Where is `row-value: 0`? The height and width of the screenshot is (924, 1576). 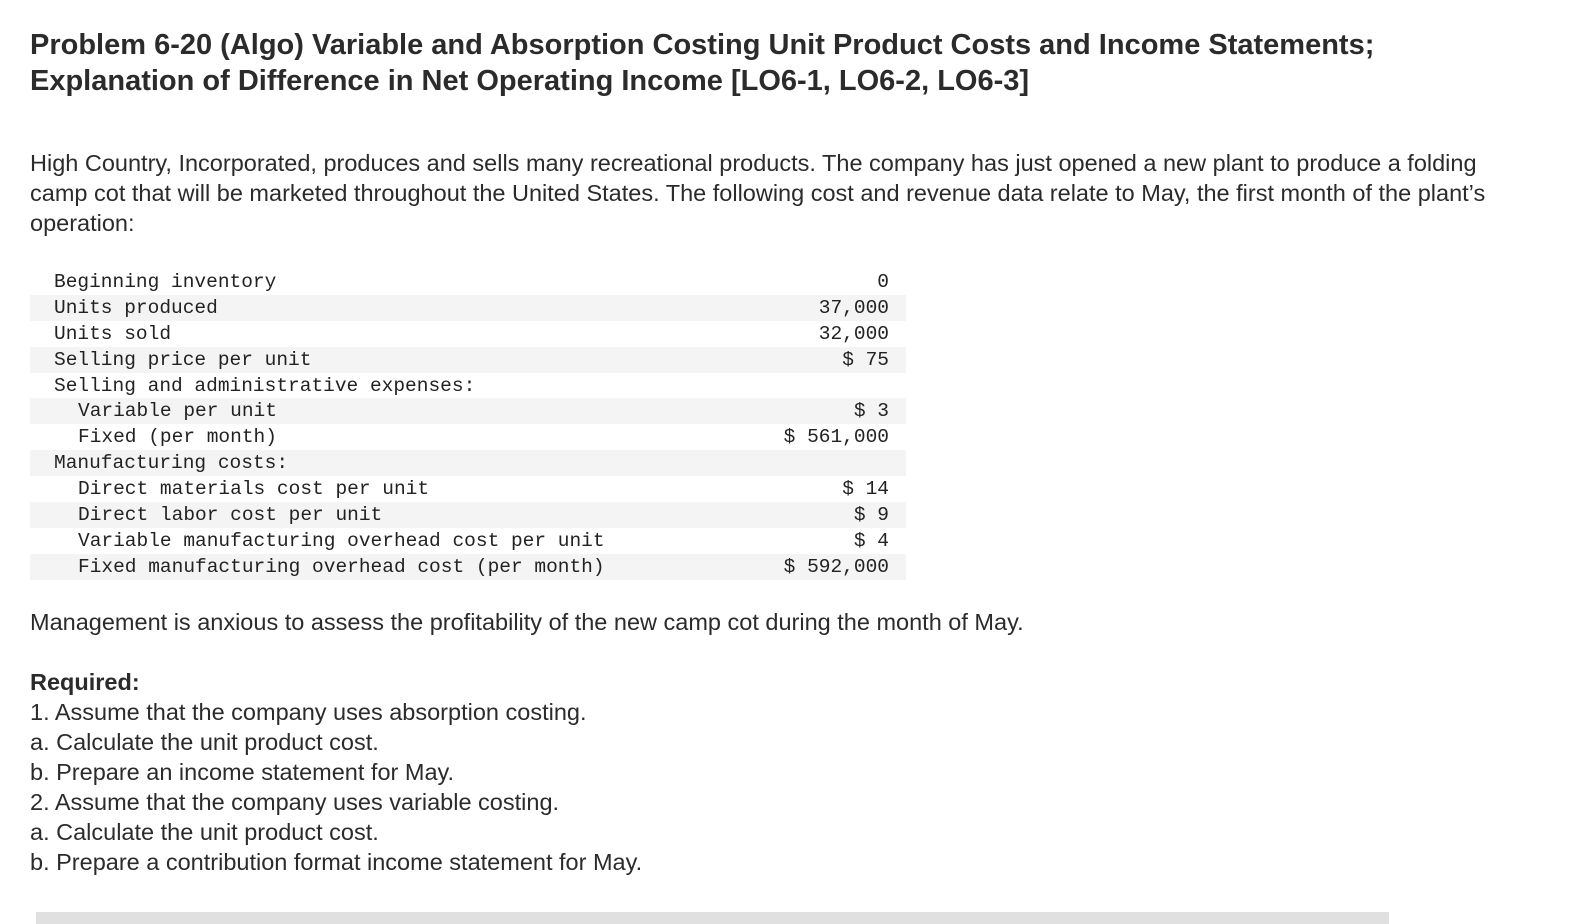
row-value: 0 is located at coordinates (883, 281).